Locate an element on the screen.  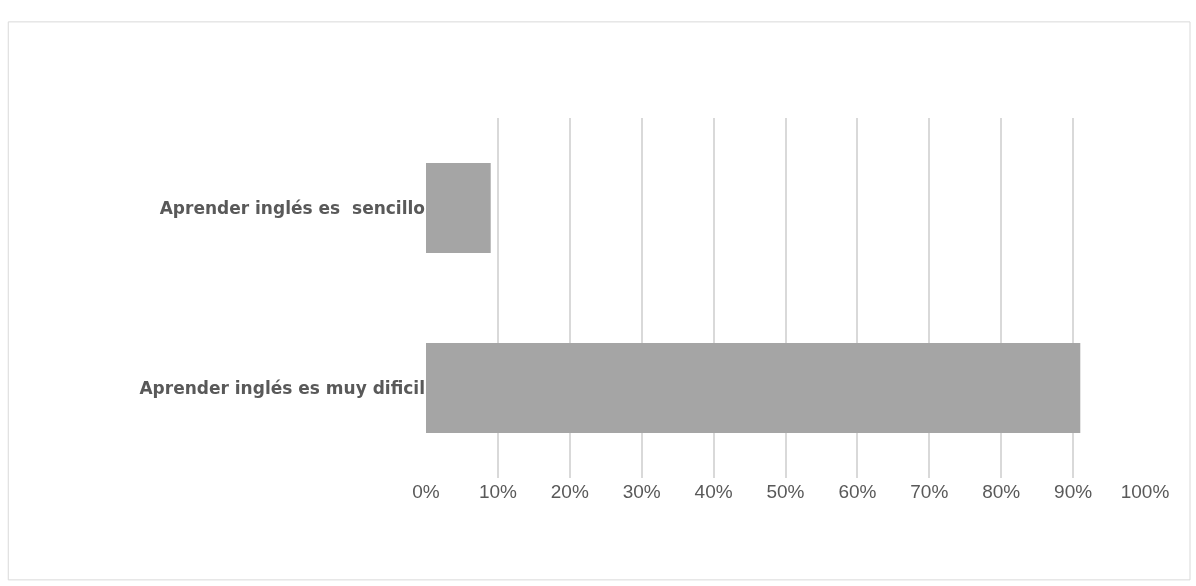
x-tick-label: 60% is located at coordinates (857, 491).